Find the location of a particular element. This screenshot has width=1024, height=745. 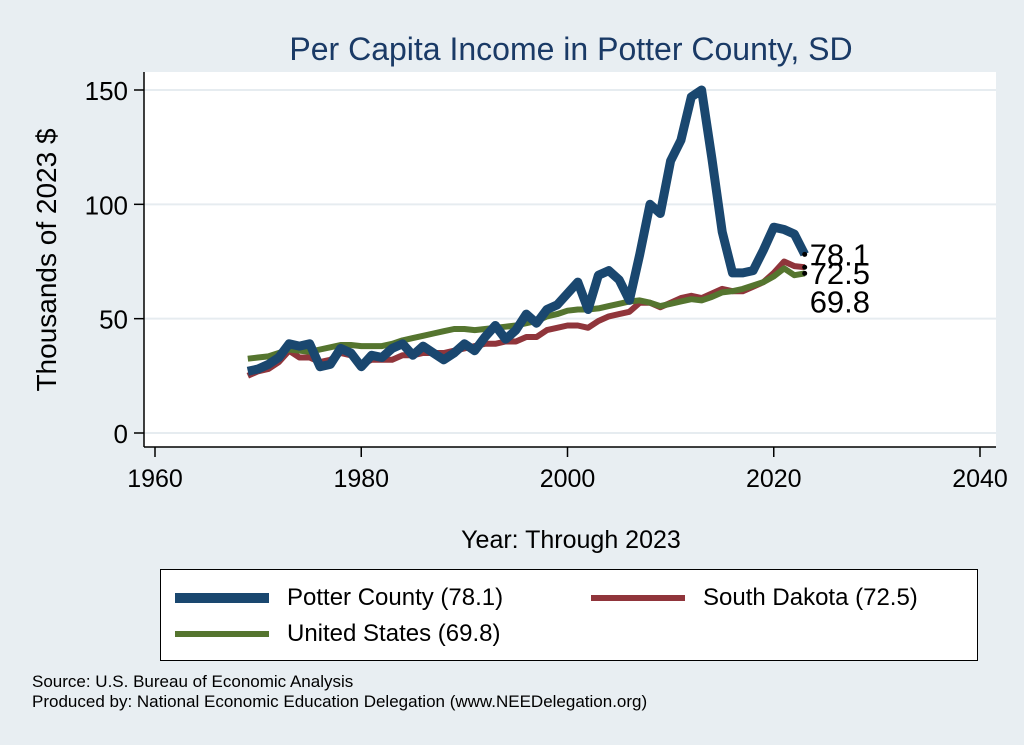

x-tick-label-1960: 1960 is located at coordinates (155, 479).